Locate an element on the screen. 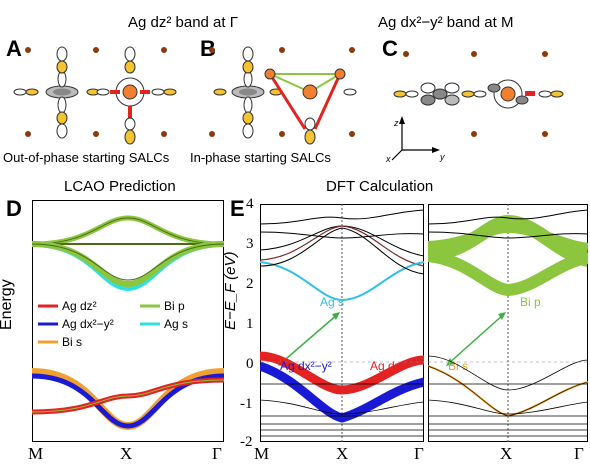  caption-out-of-phase: Out-of-phase starting SALCs is located at coordinates (86, 157).